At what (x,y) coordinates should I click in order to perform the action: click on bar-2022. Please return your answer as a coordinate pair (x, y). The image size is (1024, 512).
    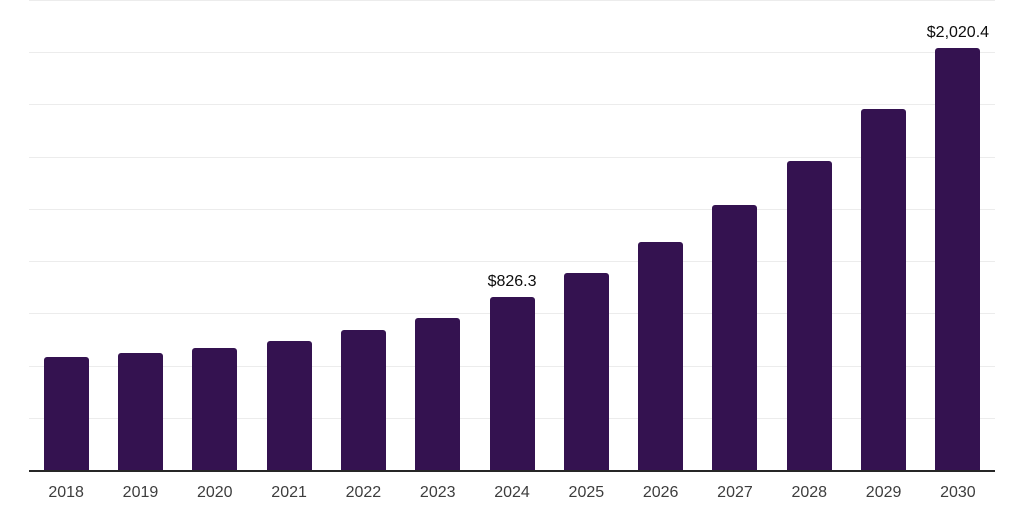
    Looking at the image, I should click on (363, 400).